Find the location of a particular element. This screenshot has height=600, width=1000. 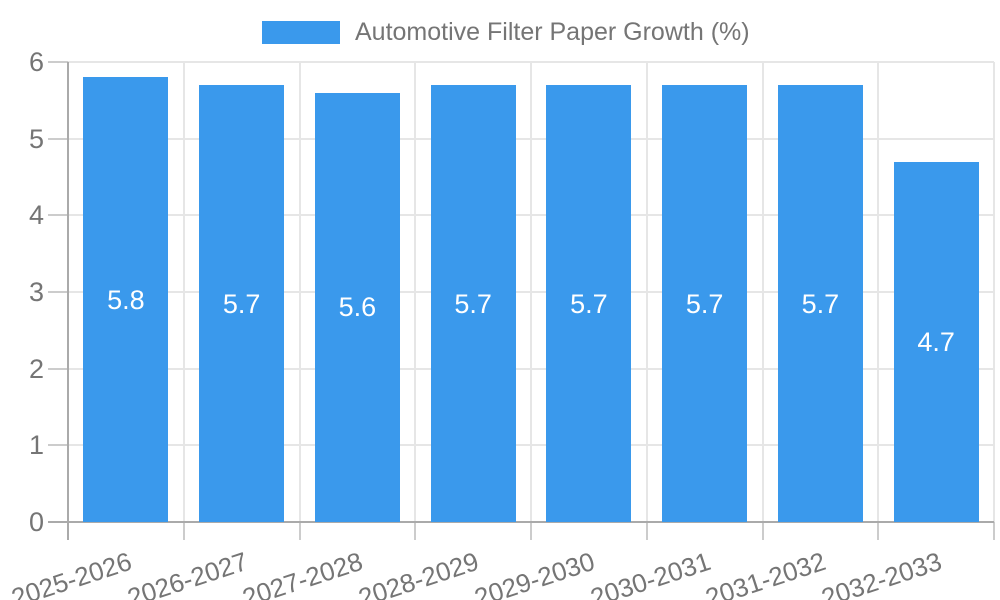

y-axis-label: 1 is located at coordinates (36, 445).